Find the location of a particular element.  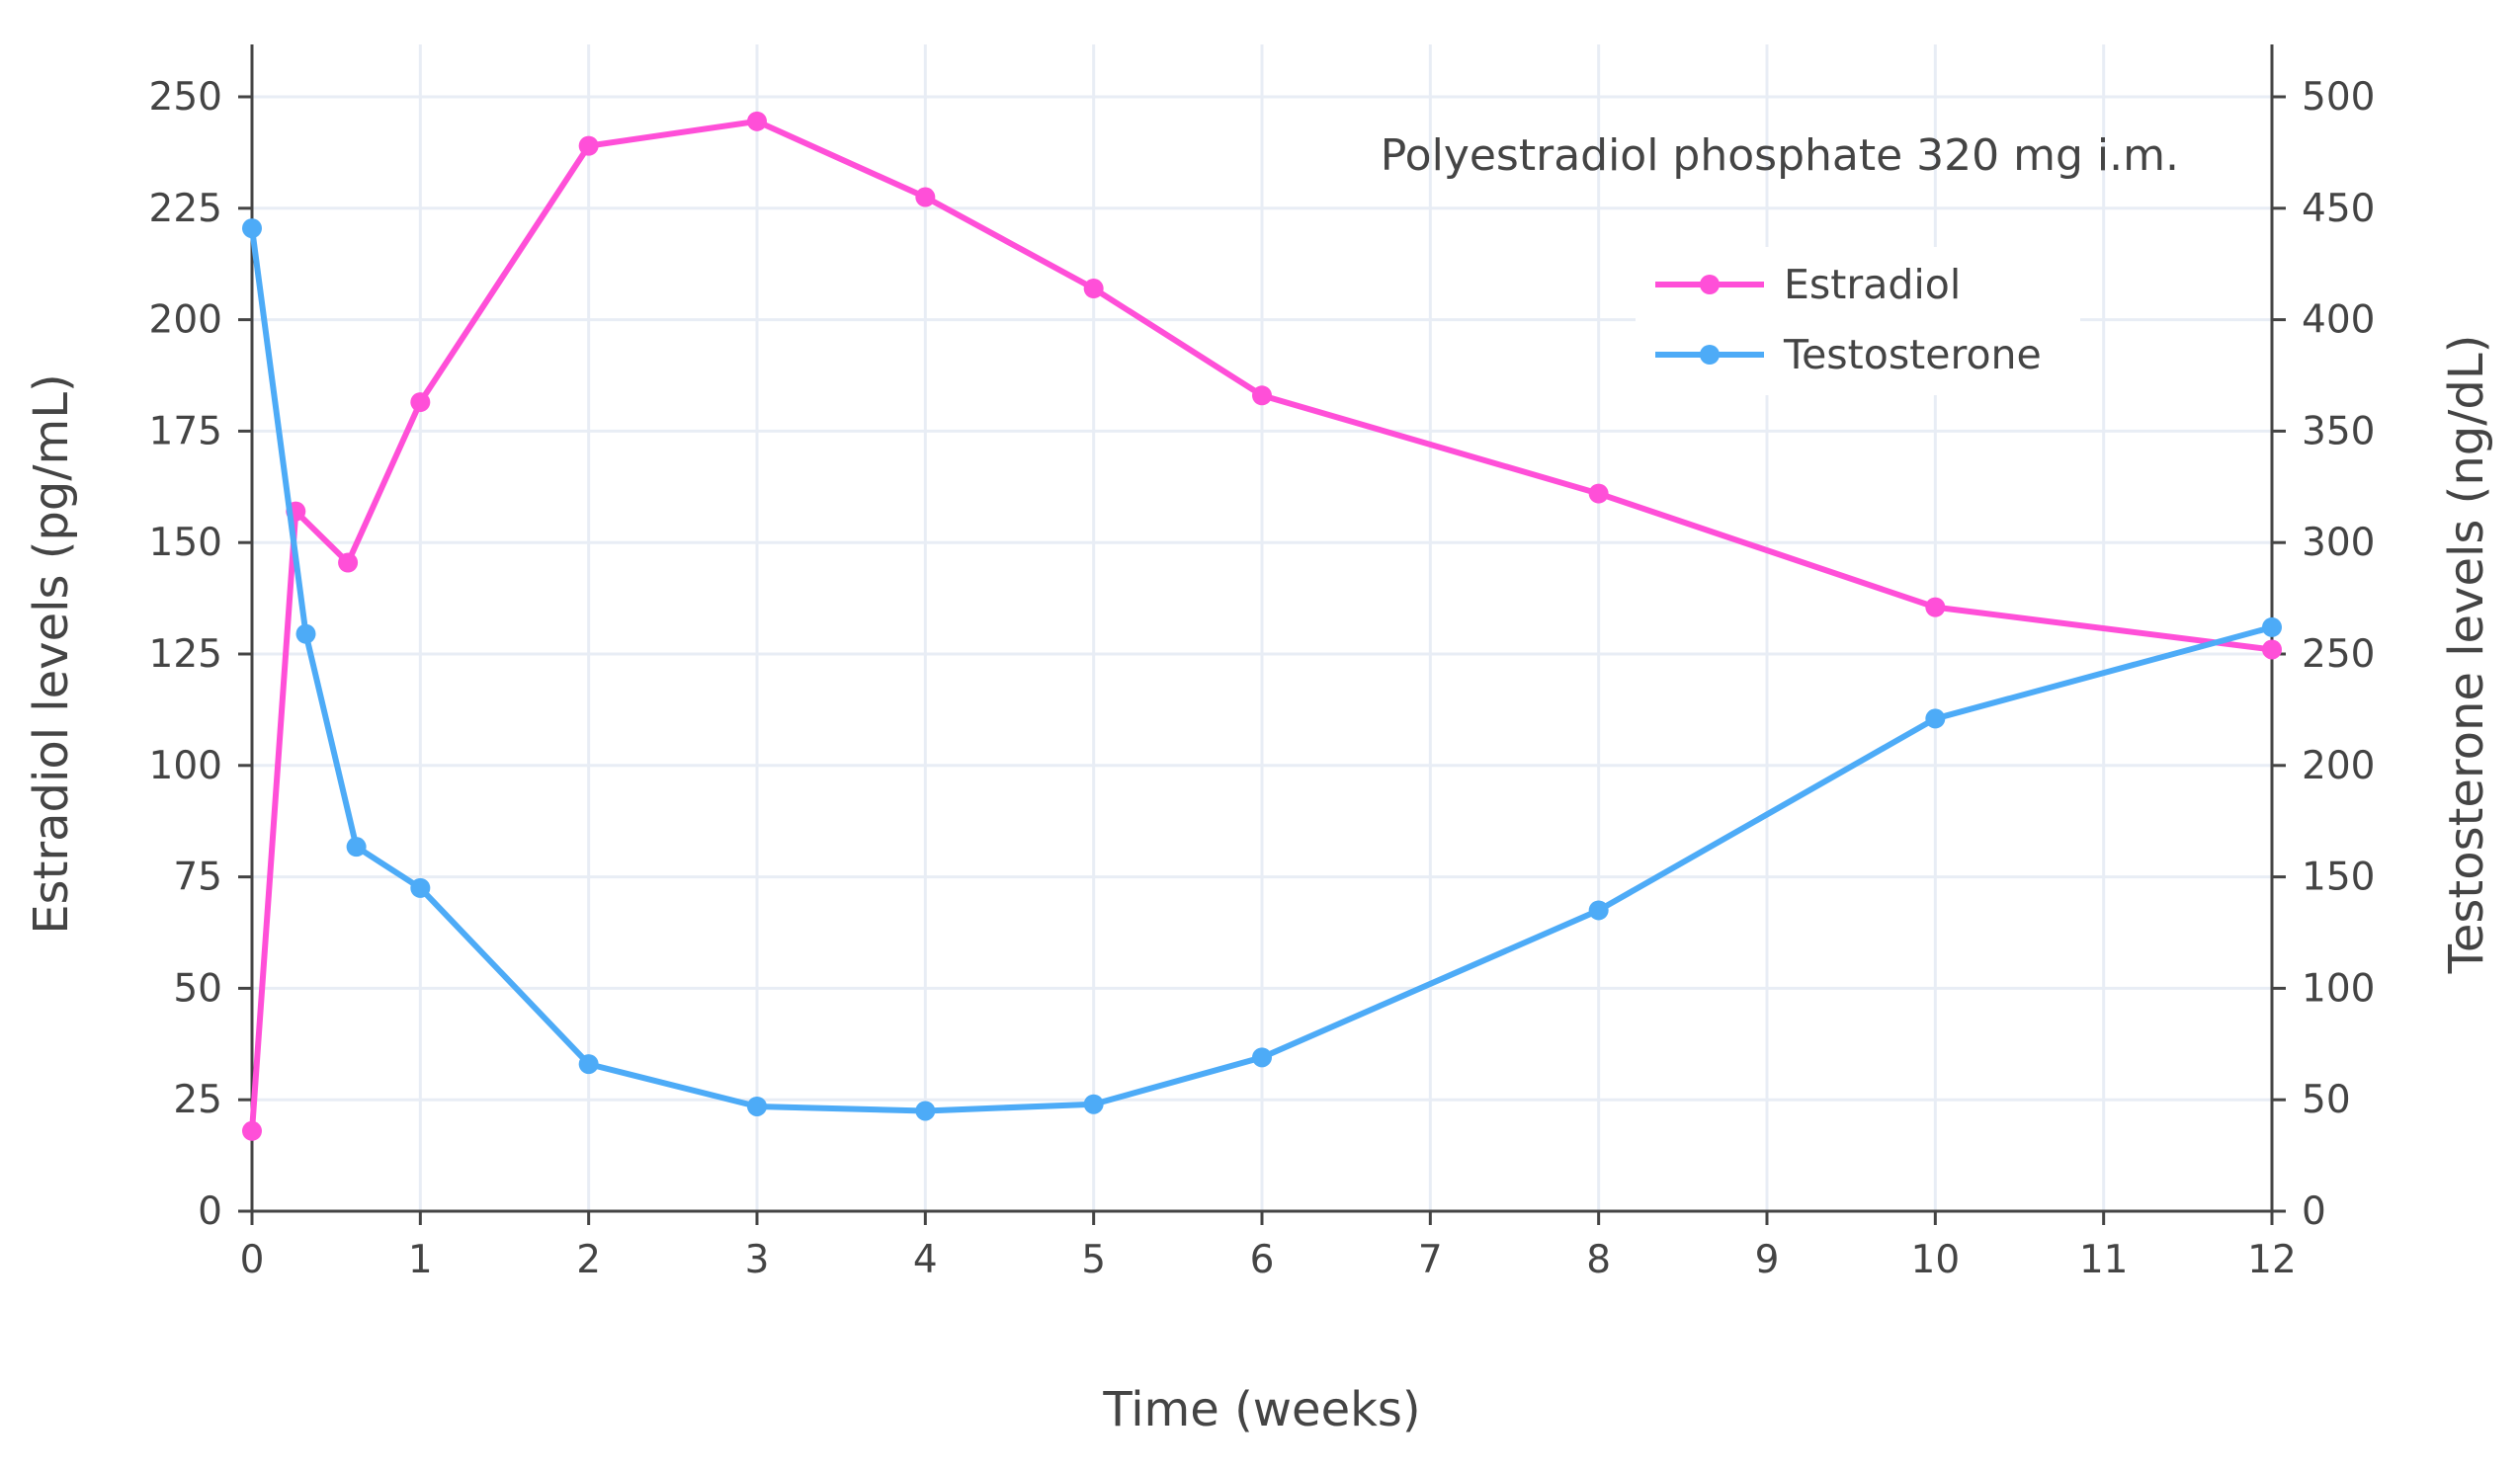

x-tick-label: 2 is located at coordinates (588, 1260).